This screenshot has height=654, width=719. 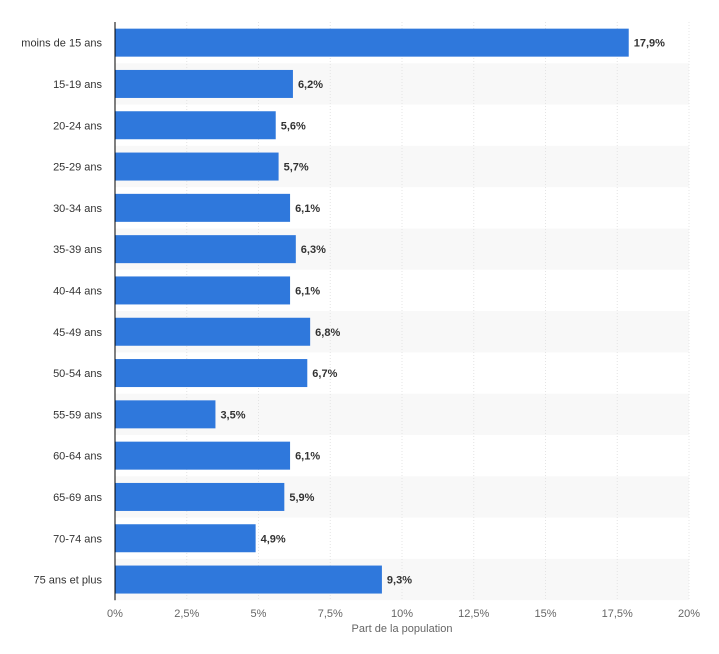 What do you see at coordinates (77, 168) in the screenshot?
I see `category-label: 25-29 ans` at bounding box center [77, 168].